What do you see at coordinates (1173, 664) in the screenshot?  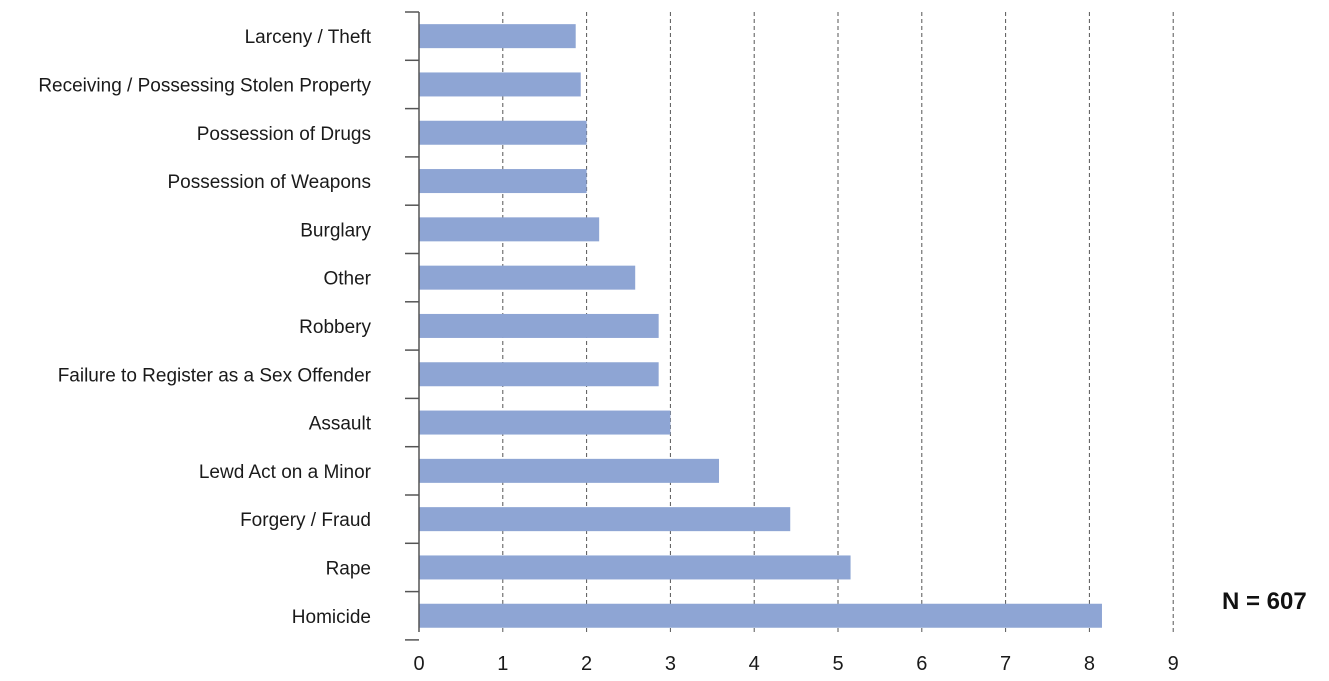 I see `x-tick-label-9: 9` at bounding box center [1173, 664].